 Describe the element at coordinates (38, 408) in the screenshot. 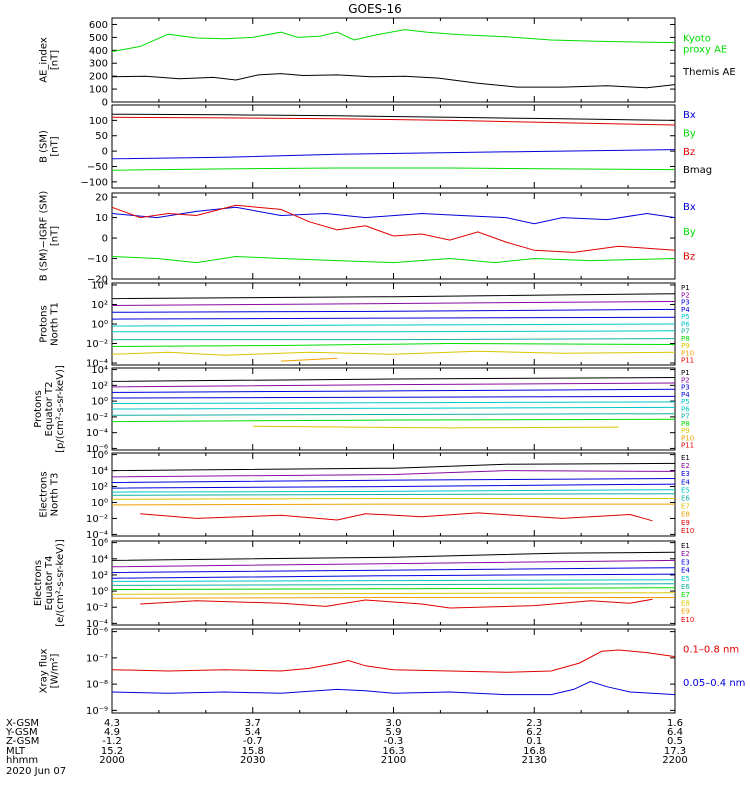

I see `y-axis-label: Protons` at that location.